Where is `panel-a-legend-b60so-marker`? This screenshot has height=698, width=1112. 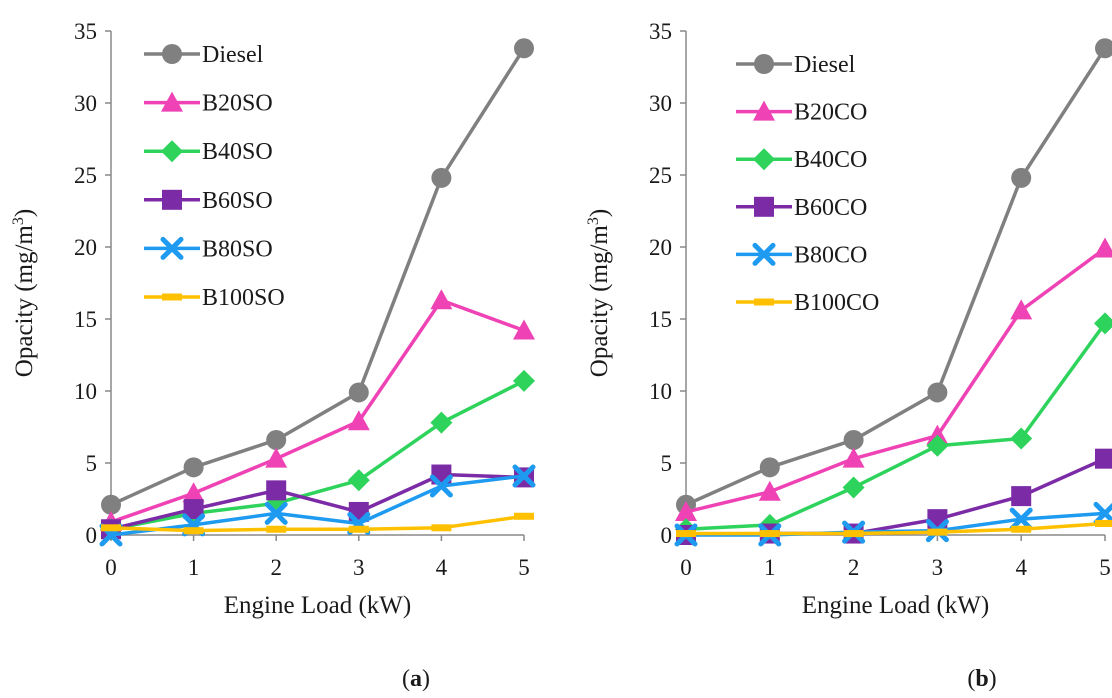
panel-a-legend-b60so-marker is located at coordinates (172, 199).